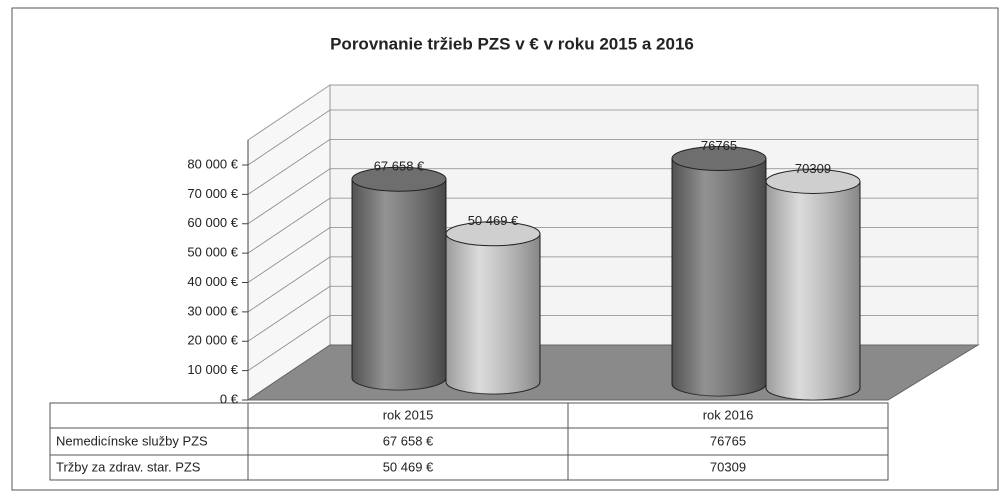 The height and width of the screenshot is (496, 1001). Describe the element at coordinates (212, 222) in the screenshot. I see `y-tick-label: 60 000 €` at that location.